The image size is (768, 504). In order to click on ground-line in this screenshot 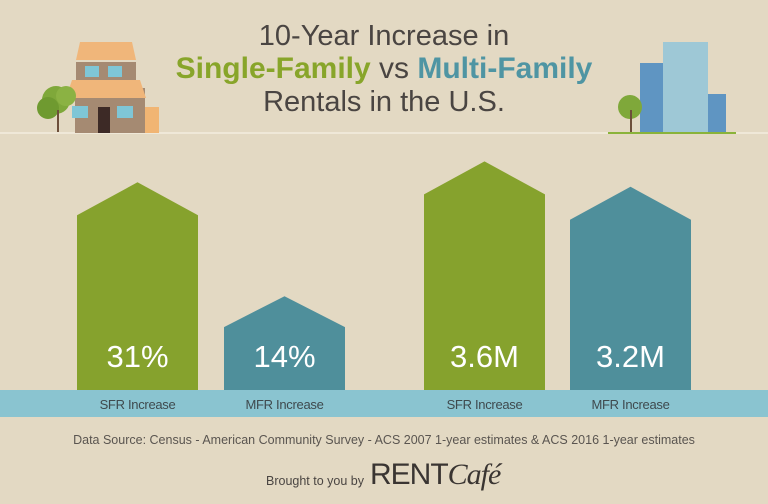, I will do `click(384, 133)`.